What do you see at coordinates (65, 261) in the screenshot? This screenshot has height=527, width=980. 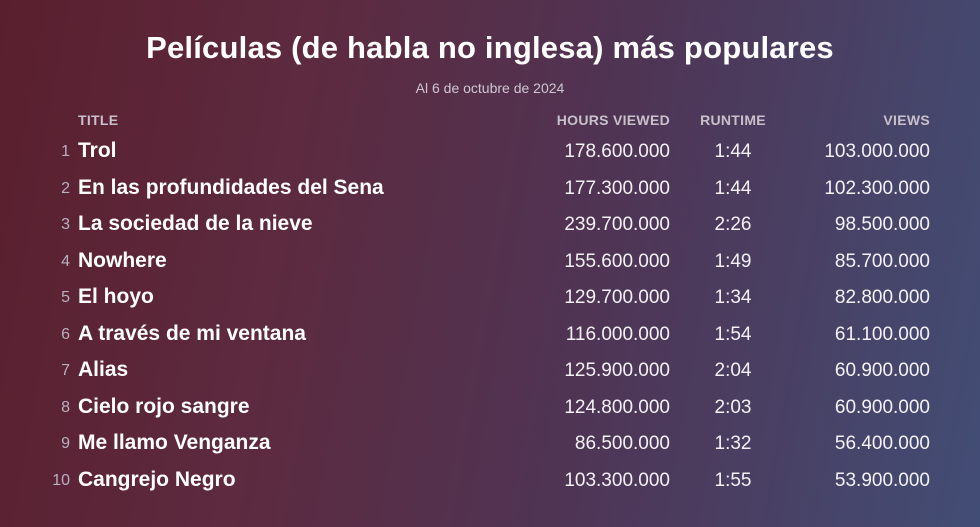 I see `rank-number: 4` at bounding box center [65, 261].